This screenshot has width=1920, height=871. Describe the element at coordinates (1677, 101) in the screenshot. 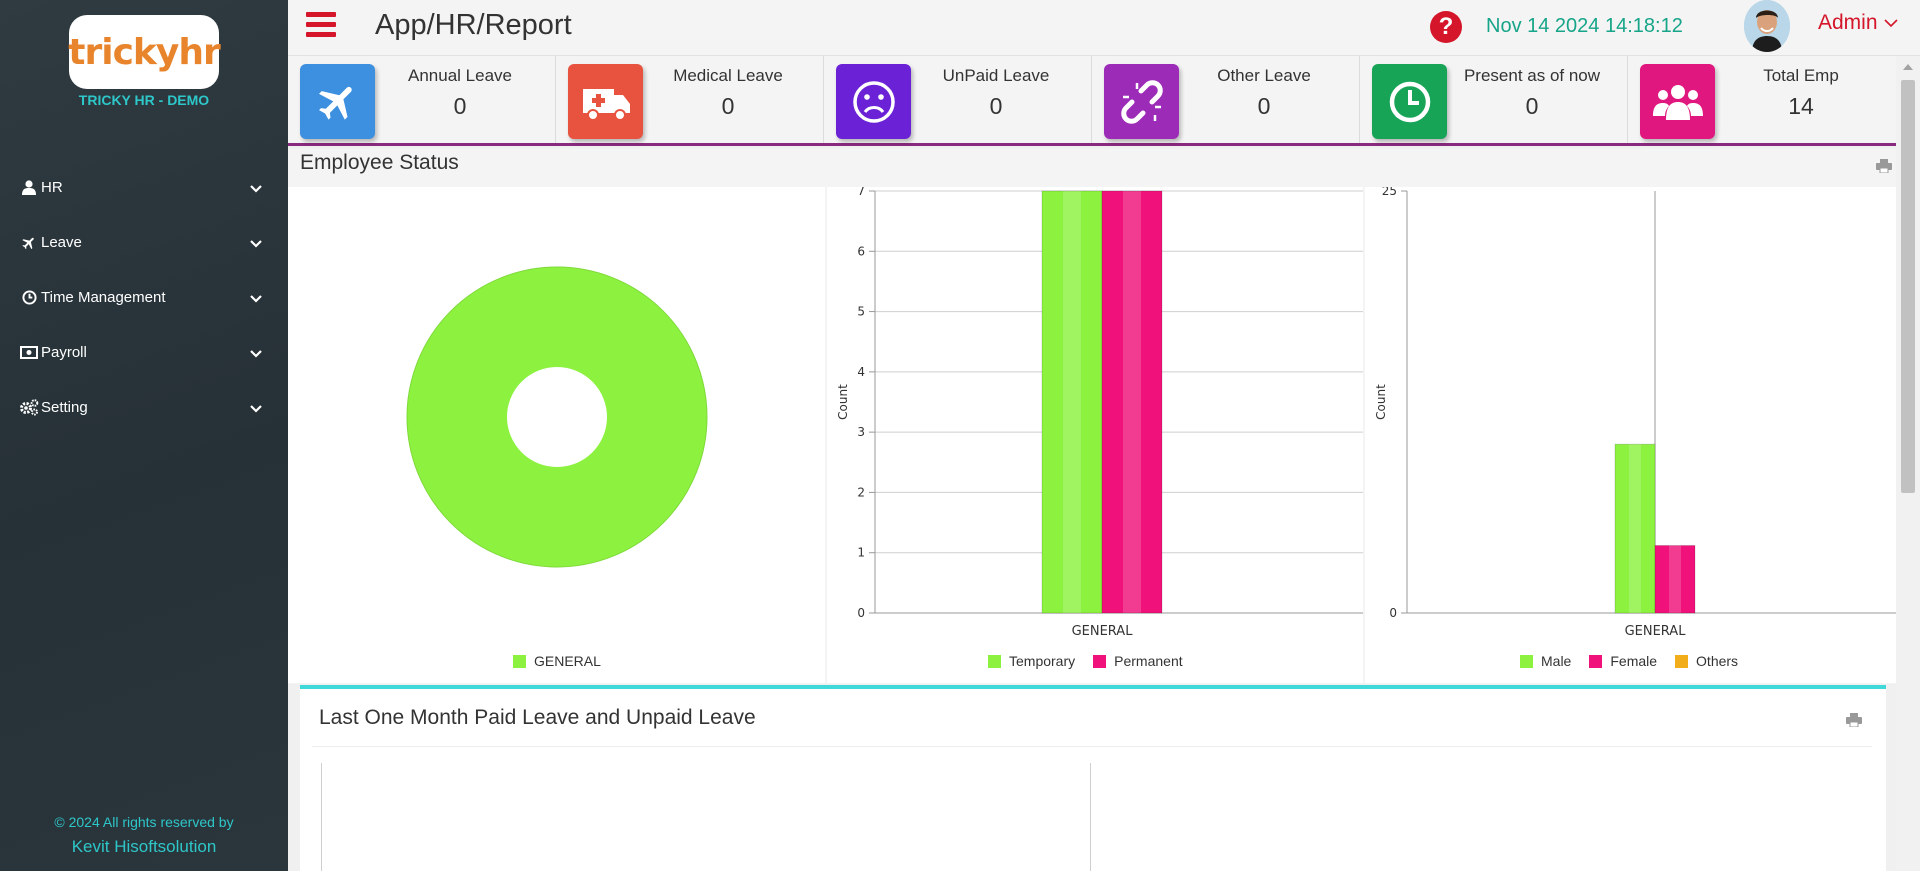

I see `users-icon` at that location.